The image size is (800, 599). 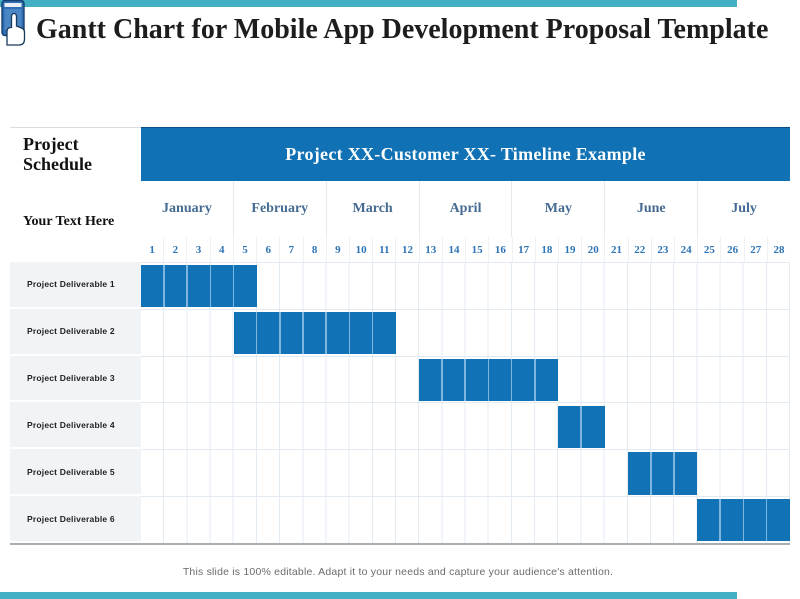 I want to click on day-number: 3, so click(x=199, y=249).